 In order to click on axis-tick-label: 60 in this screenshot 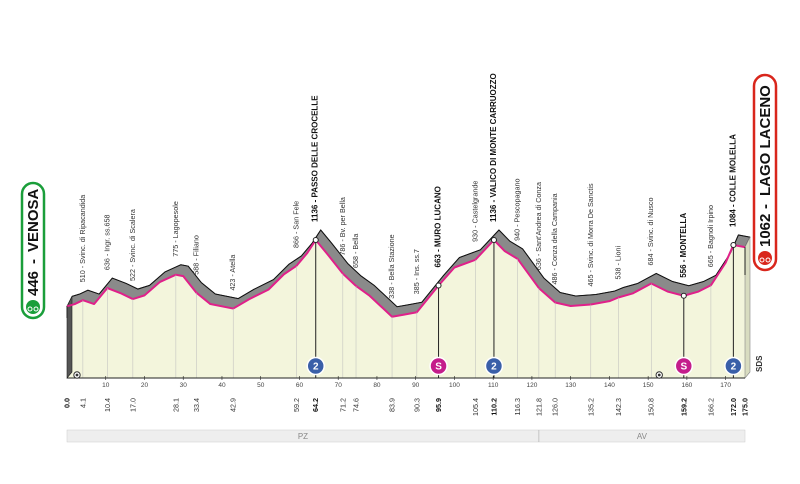, I will do `click(300, 385)`.